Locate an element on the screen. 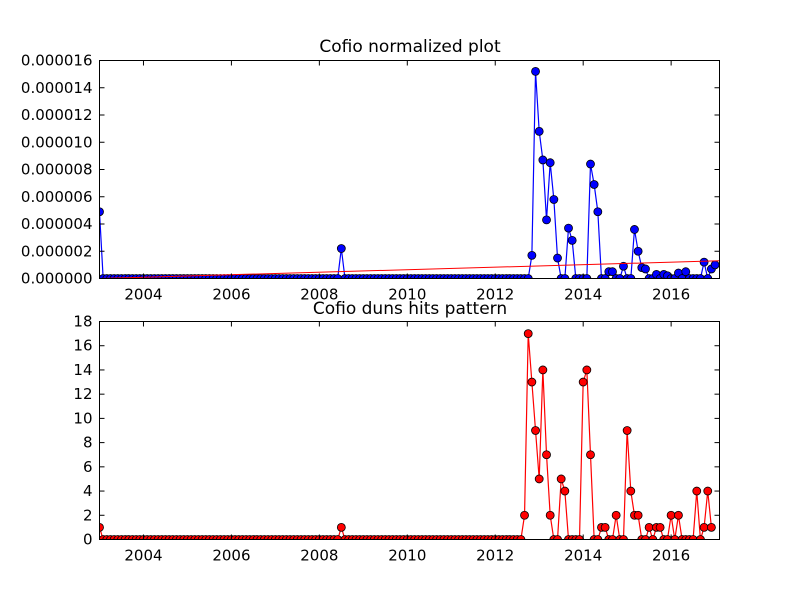 This screenshot has width=800, height=600. top-x-tick-label: 2004 is located at coordinates (143, 295).